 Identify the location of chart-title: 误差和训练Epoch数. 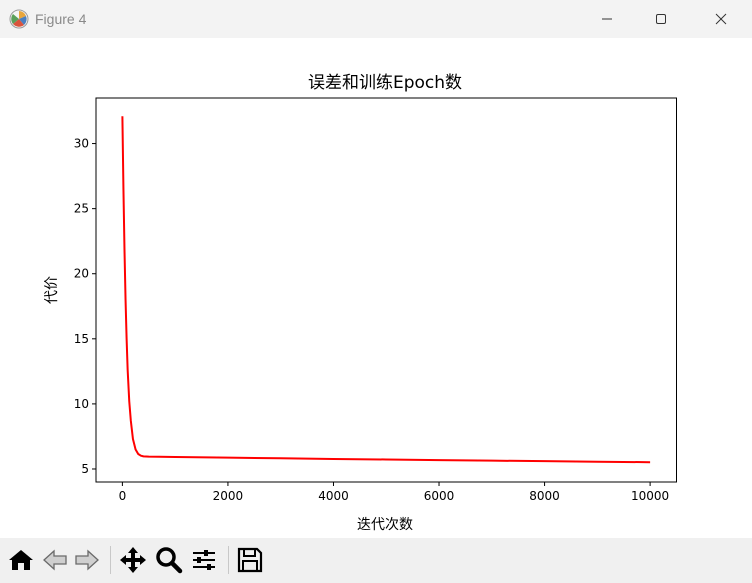
(385, 83).